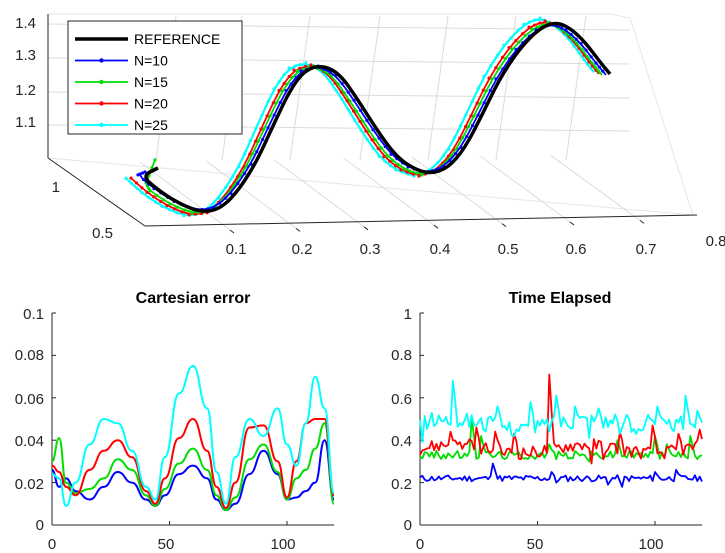 This screenshot has height=553, width=725. Describe the element at coordinates (535, 544) in the screenshot. I see `time-x-tick: 50` at that location.